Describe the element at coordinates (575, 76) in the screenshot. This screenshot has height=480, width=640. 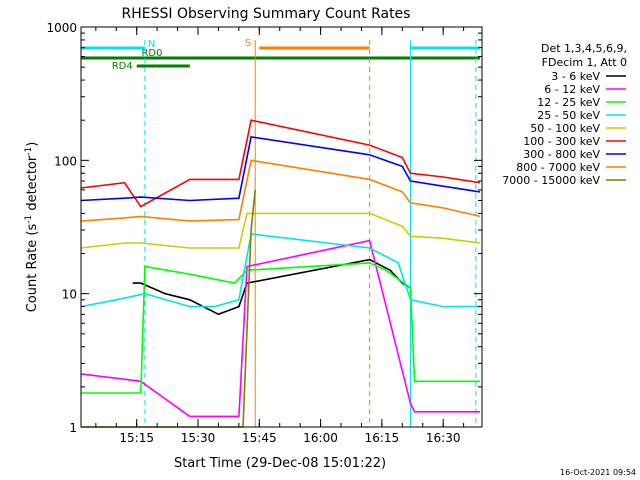
I see `legend-label: 3 - 6 keV` at that location.